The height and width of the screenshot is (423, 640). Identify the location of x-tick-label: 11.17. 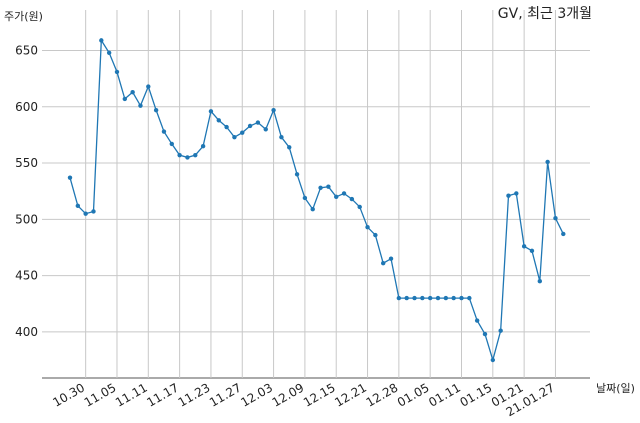
(162, 394).